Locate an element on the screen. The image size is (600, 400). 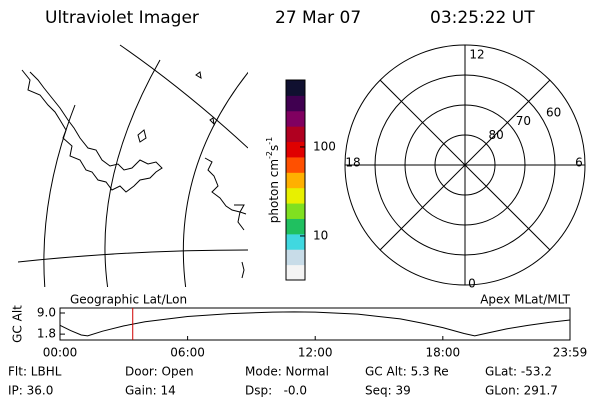
y-tick-label: 1.8 is located at coordinates (46, 334).